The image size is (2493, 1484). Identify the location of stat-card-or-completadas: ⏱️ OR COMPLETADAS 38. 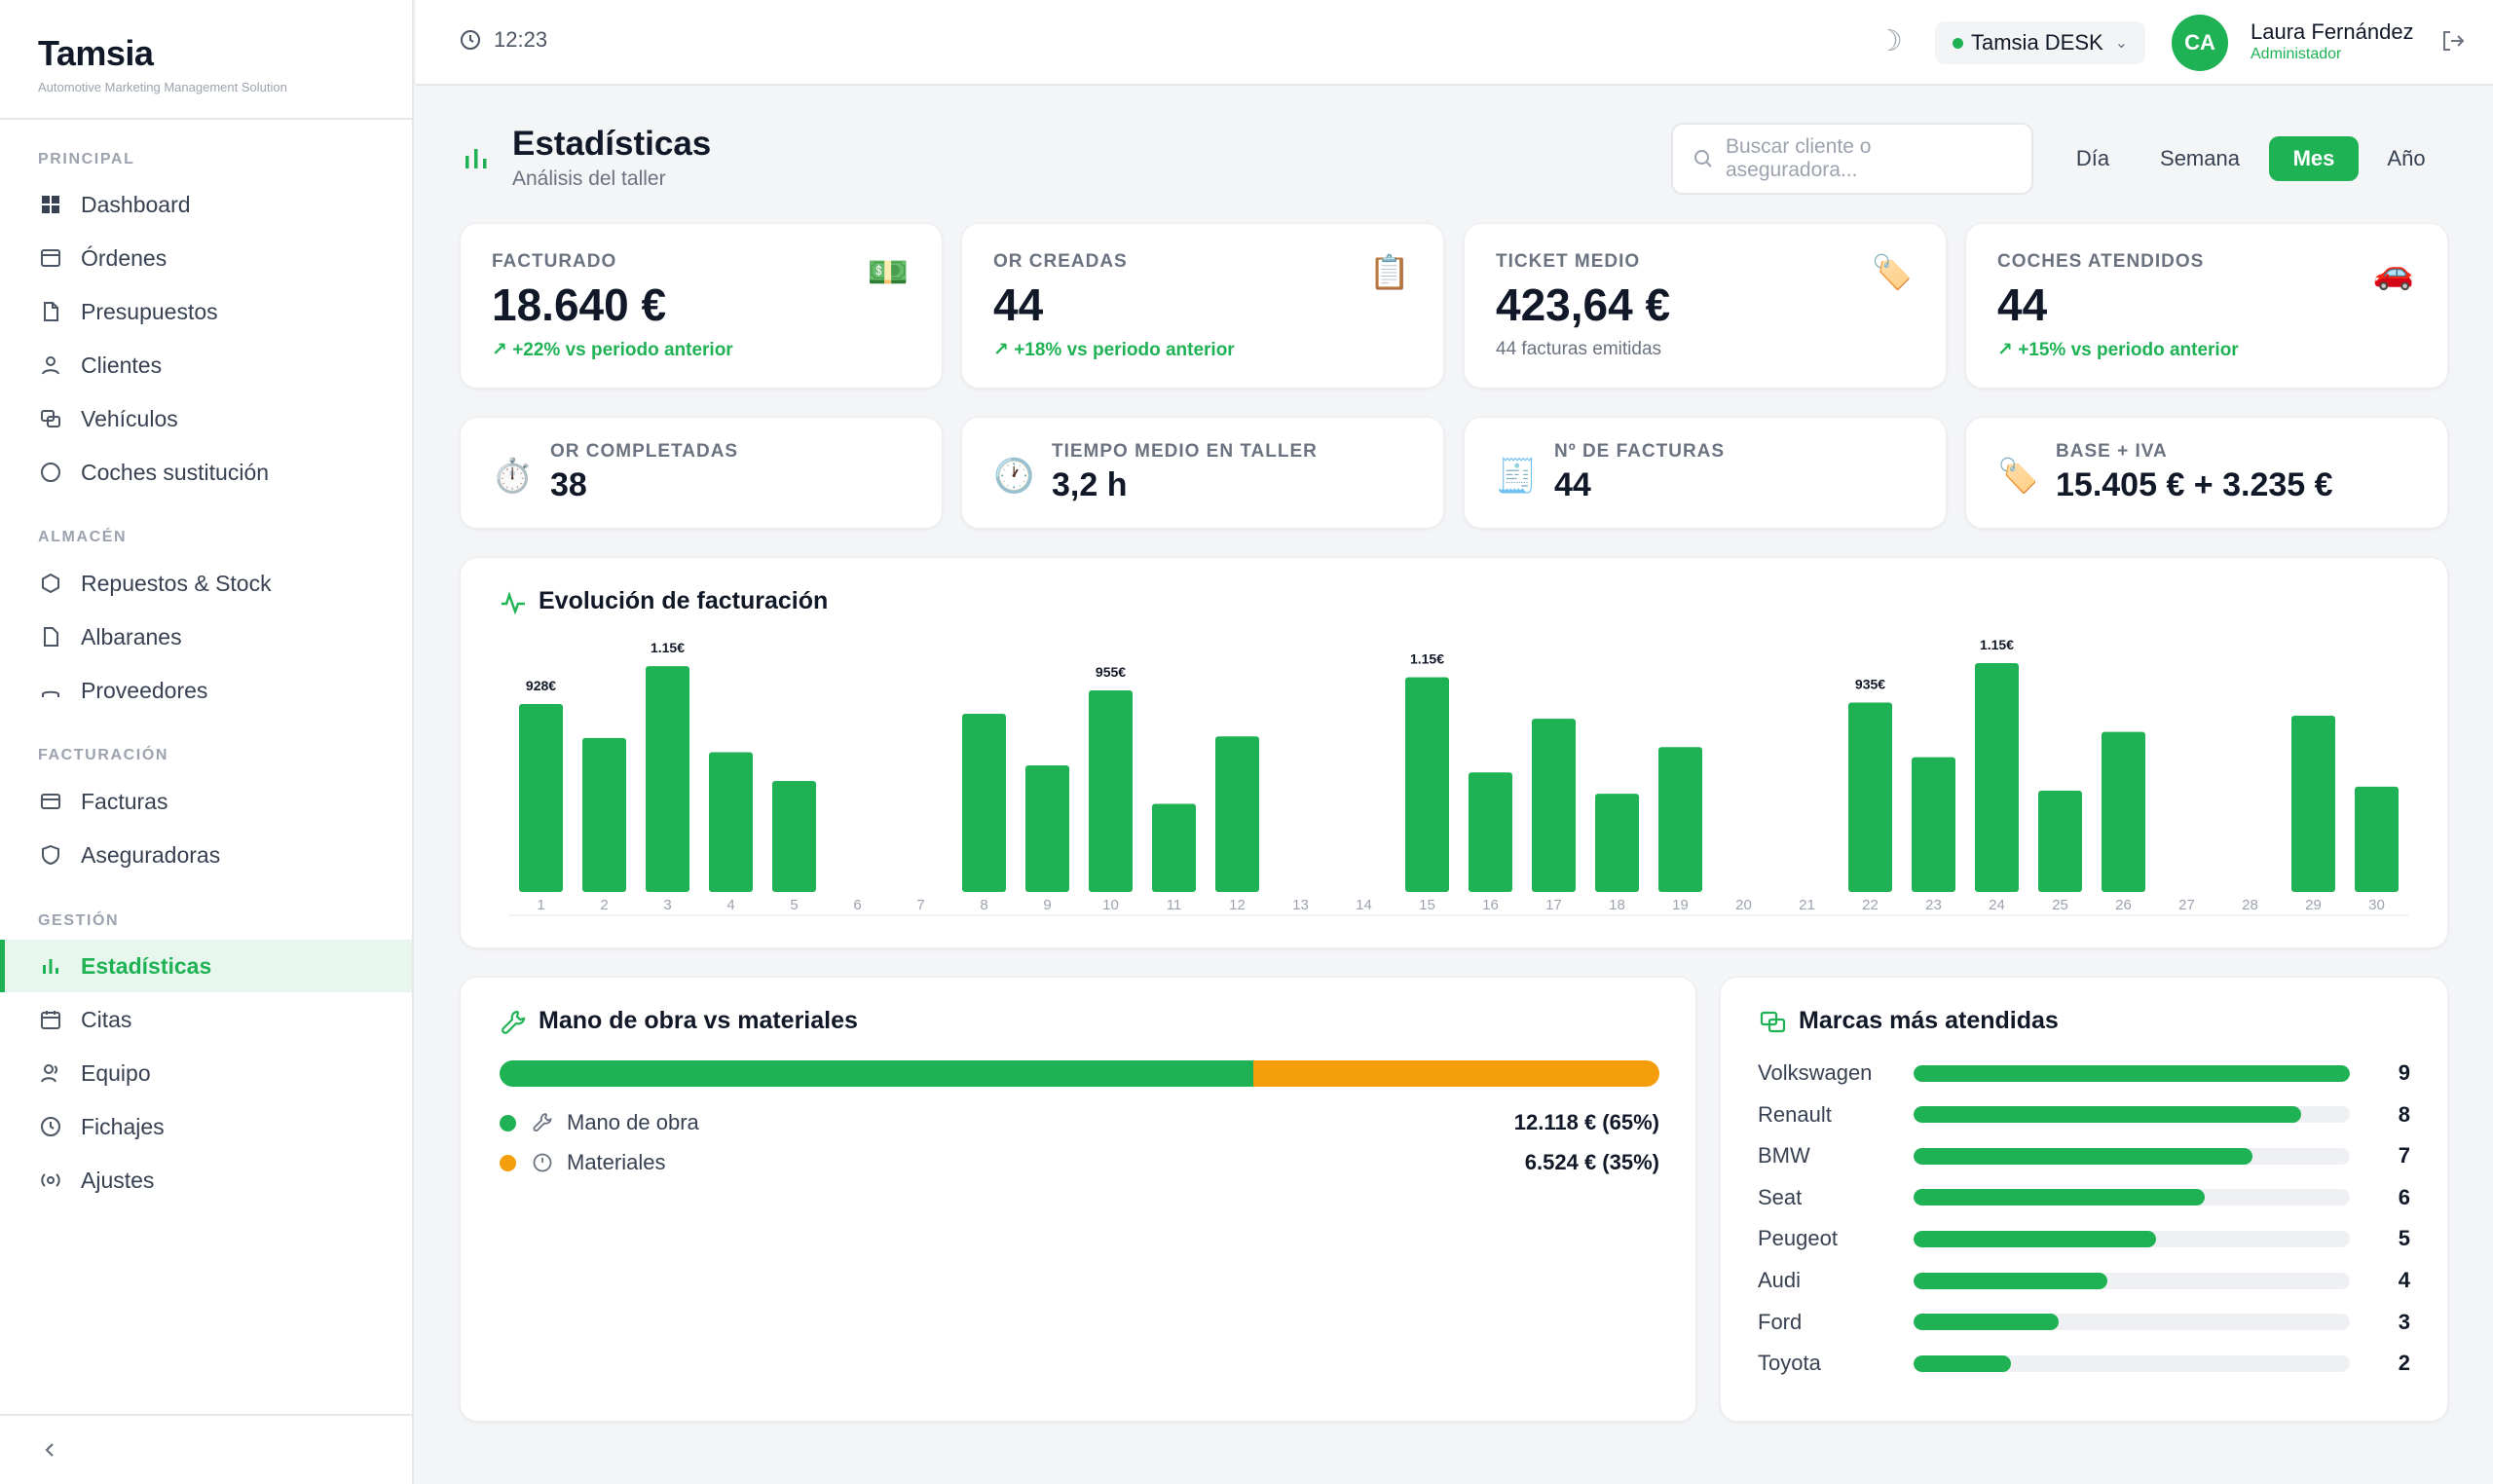
(702, 473).